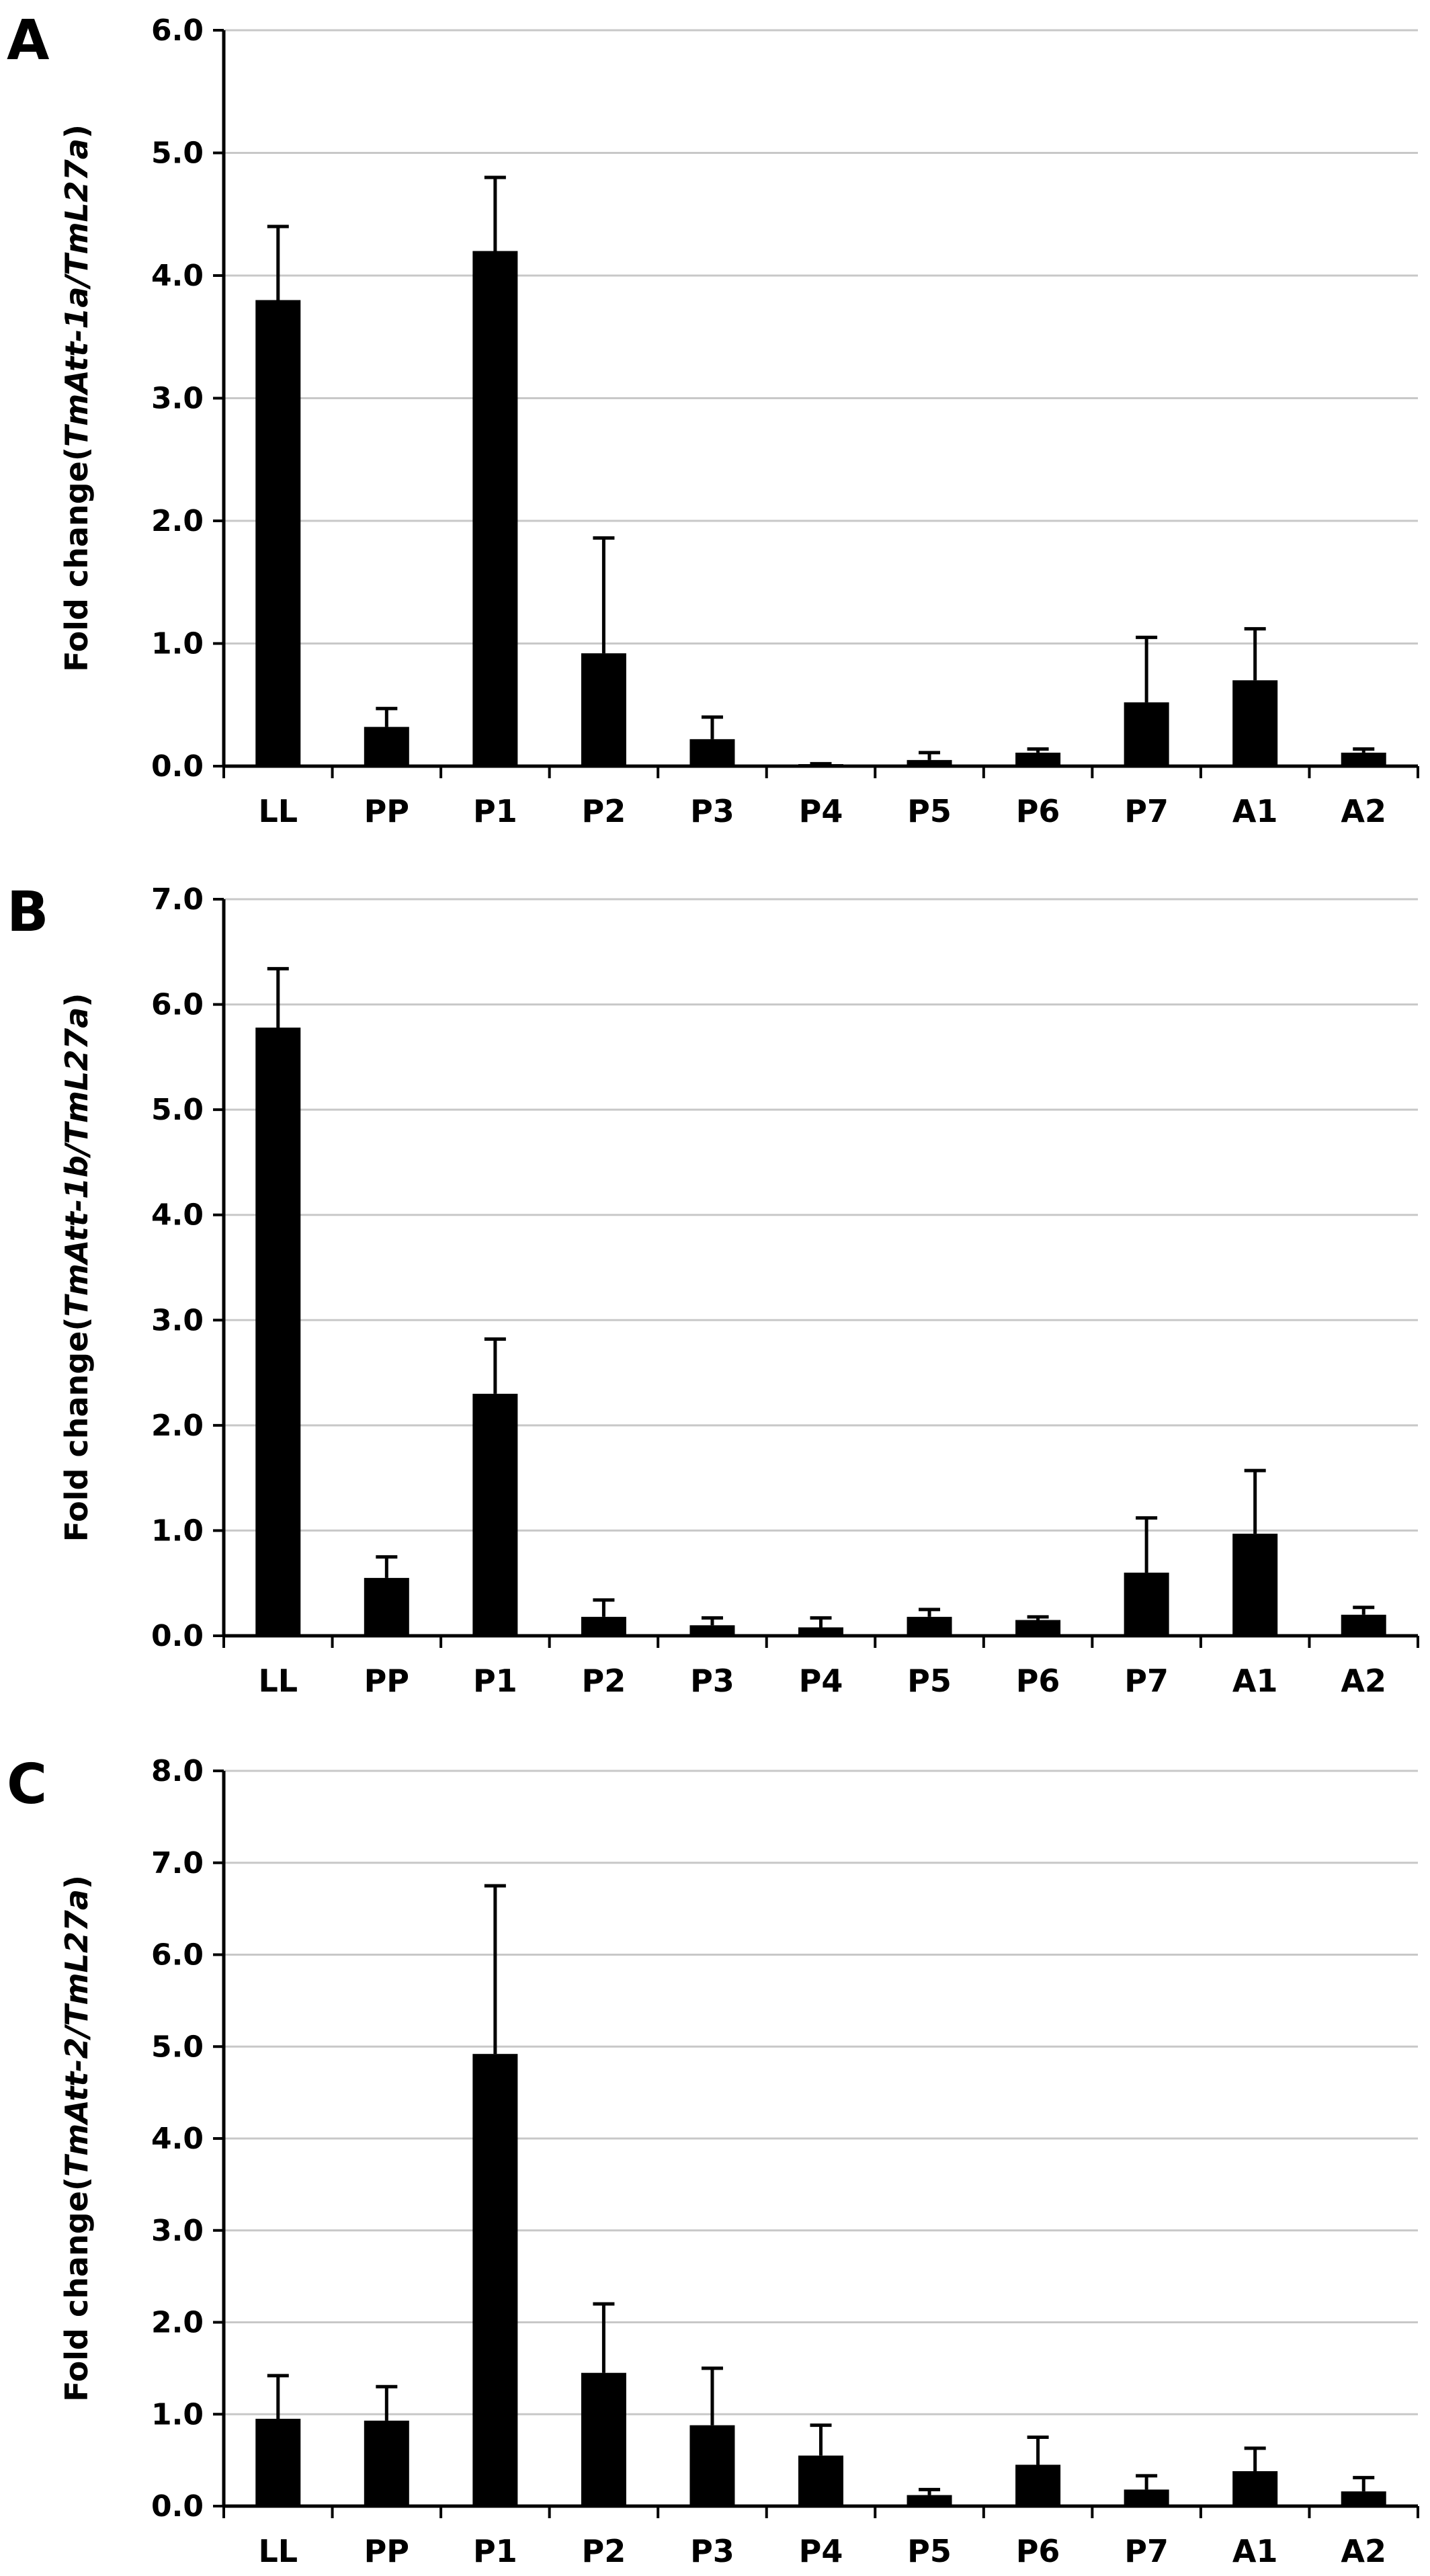 The image size is (1430, 2576). Describe the element at coordinates (76, 1162) in the screenshot. I see `y-axis-label-gene: TmAtt-1b/TmL27a` at that location.